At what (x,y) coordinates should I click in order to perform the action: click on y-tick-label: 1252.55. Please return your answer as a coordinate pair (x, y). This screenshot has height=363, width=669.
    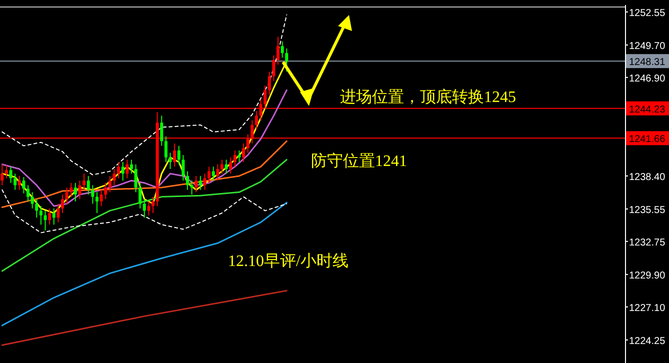
    Looking at the image, I should click on (647, 13).